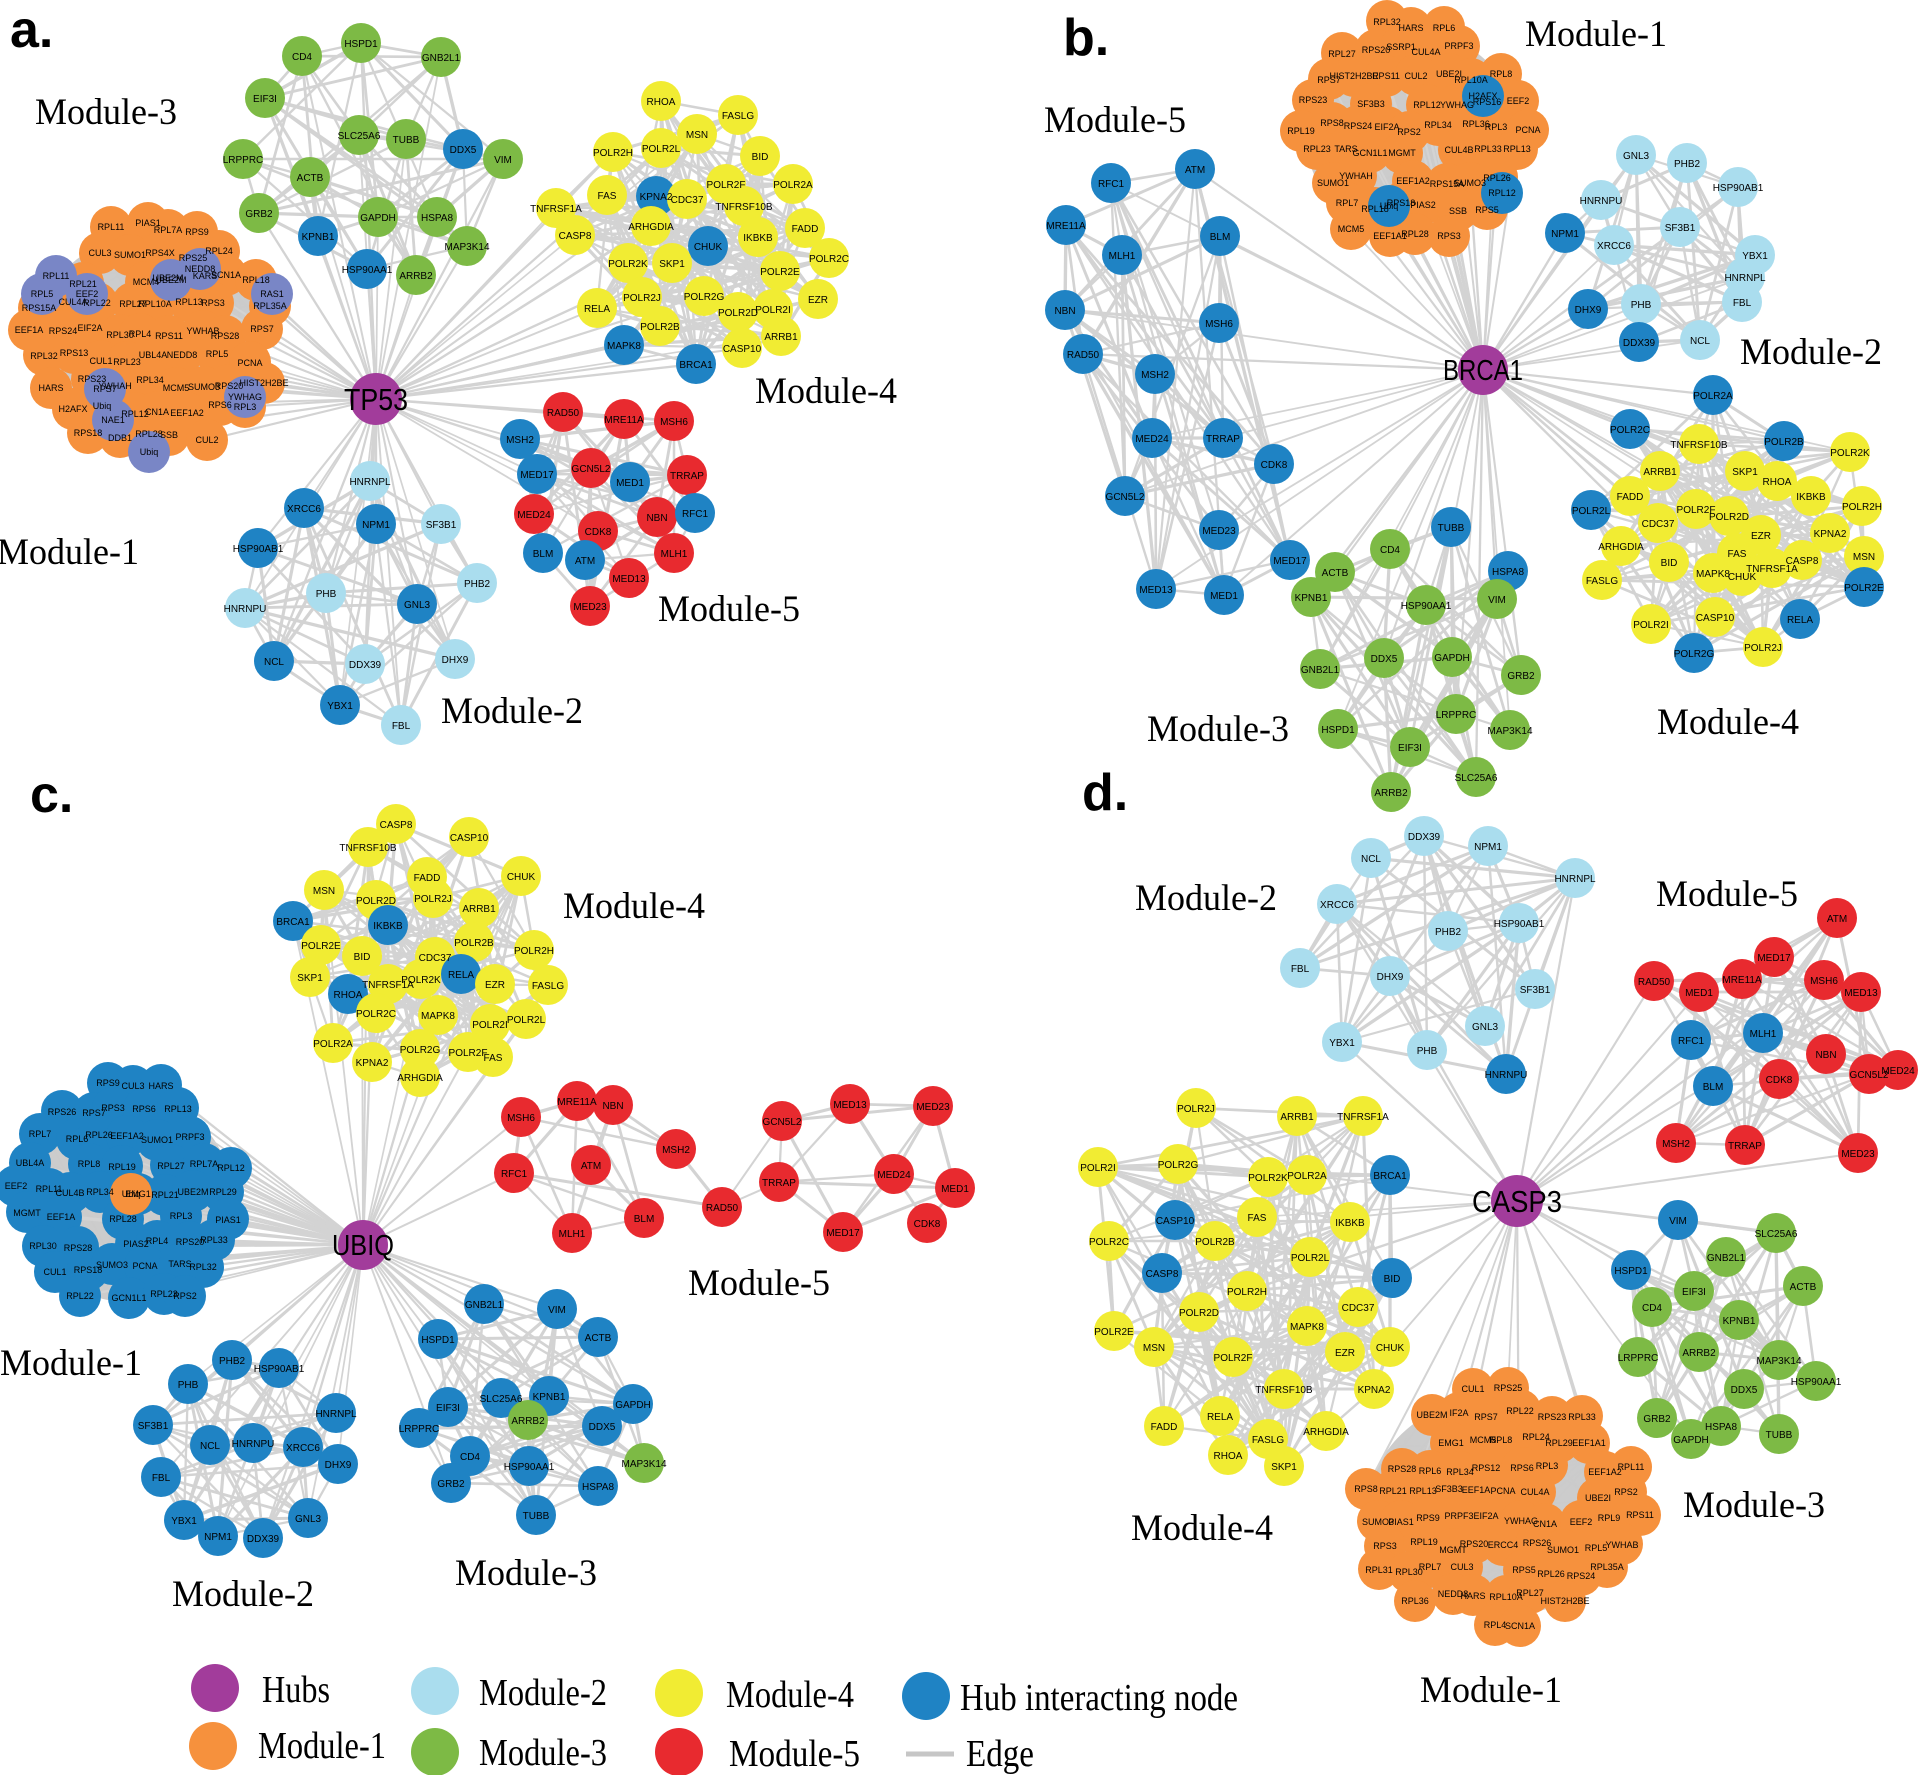 Image resolution: width=1923 pixels, height=1775 pixels. Describe the element at coordinates (1596, 1548) in the screenshot. I see `svg-text: RPL5` at that location.